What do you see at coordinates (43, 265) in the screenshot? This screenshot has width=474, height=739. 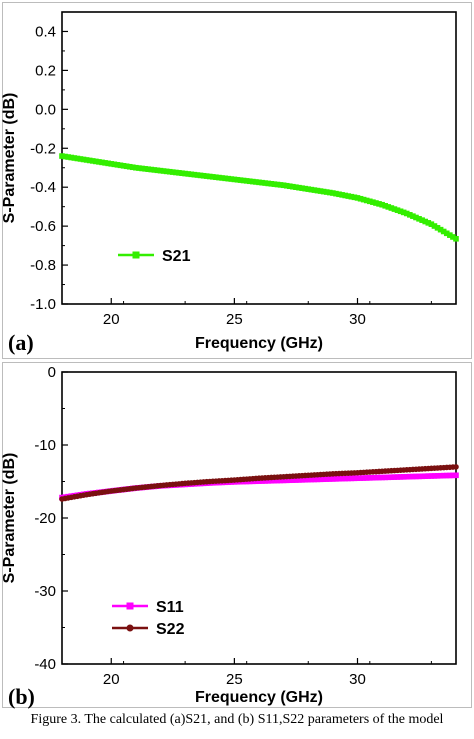 I see `y-tick-label: -0.8` at bounding box center [43, 265].